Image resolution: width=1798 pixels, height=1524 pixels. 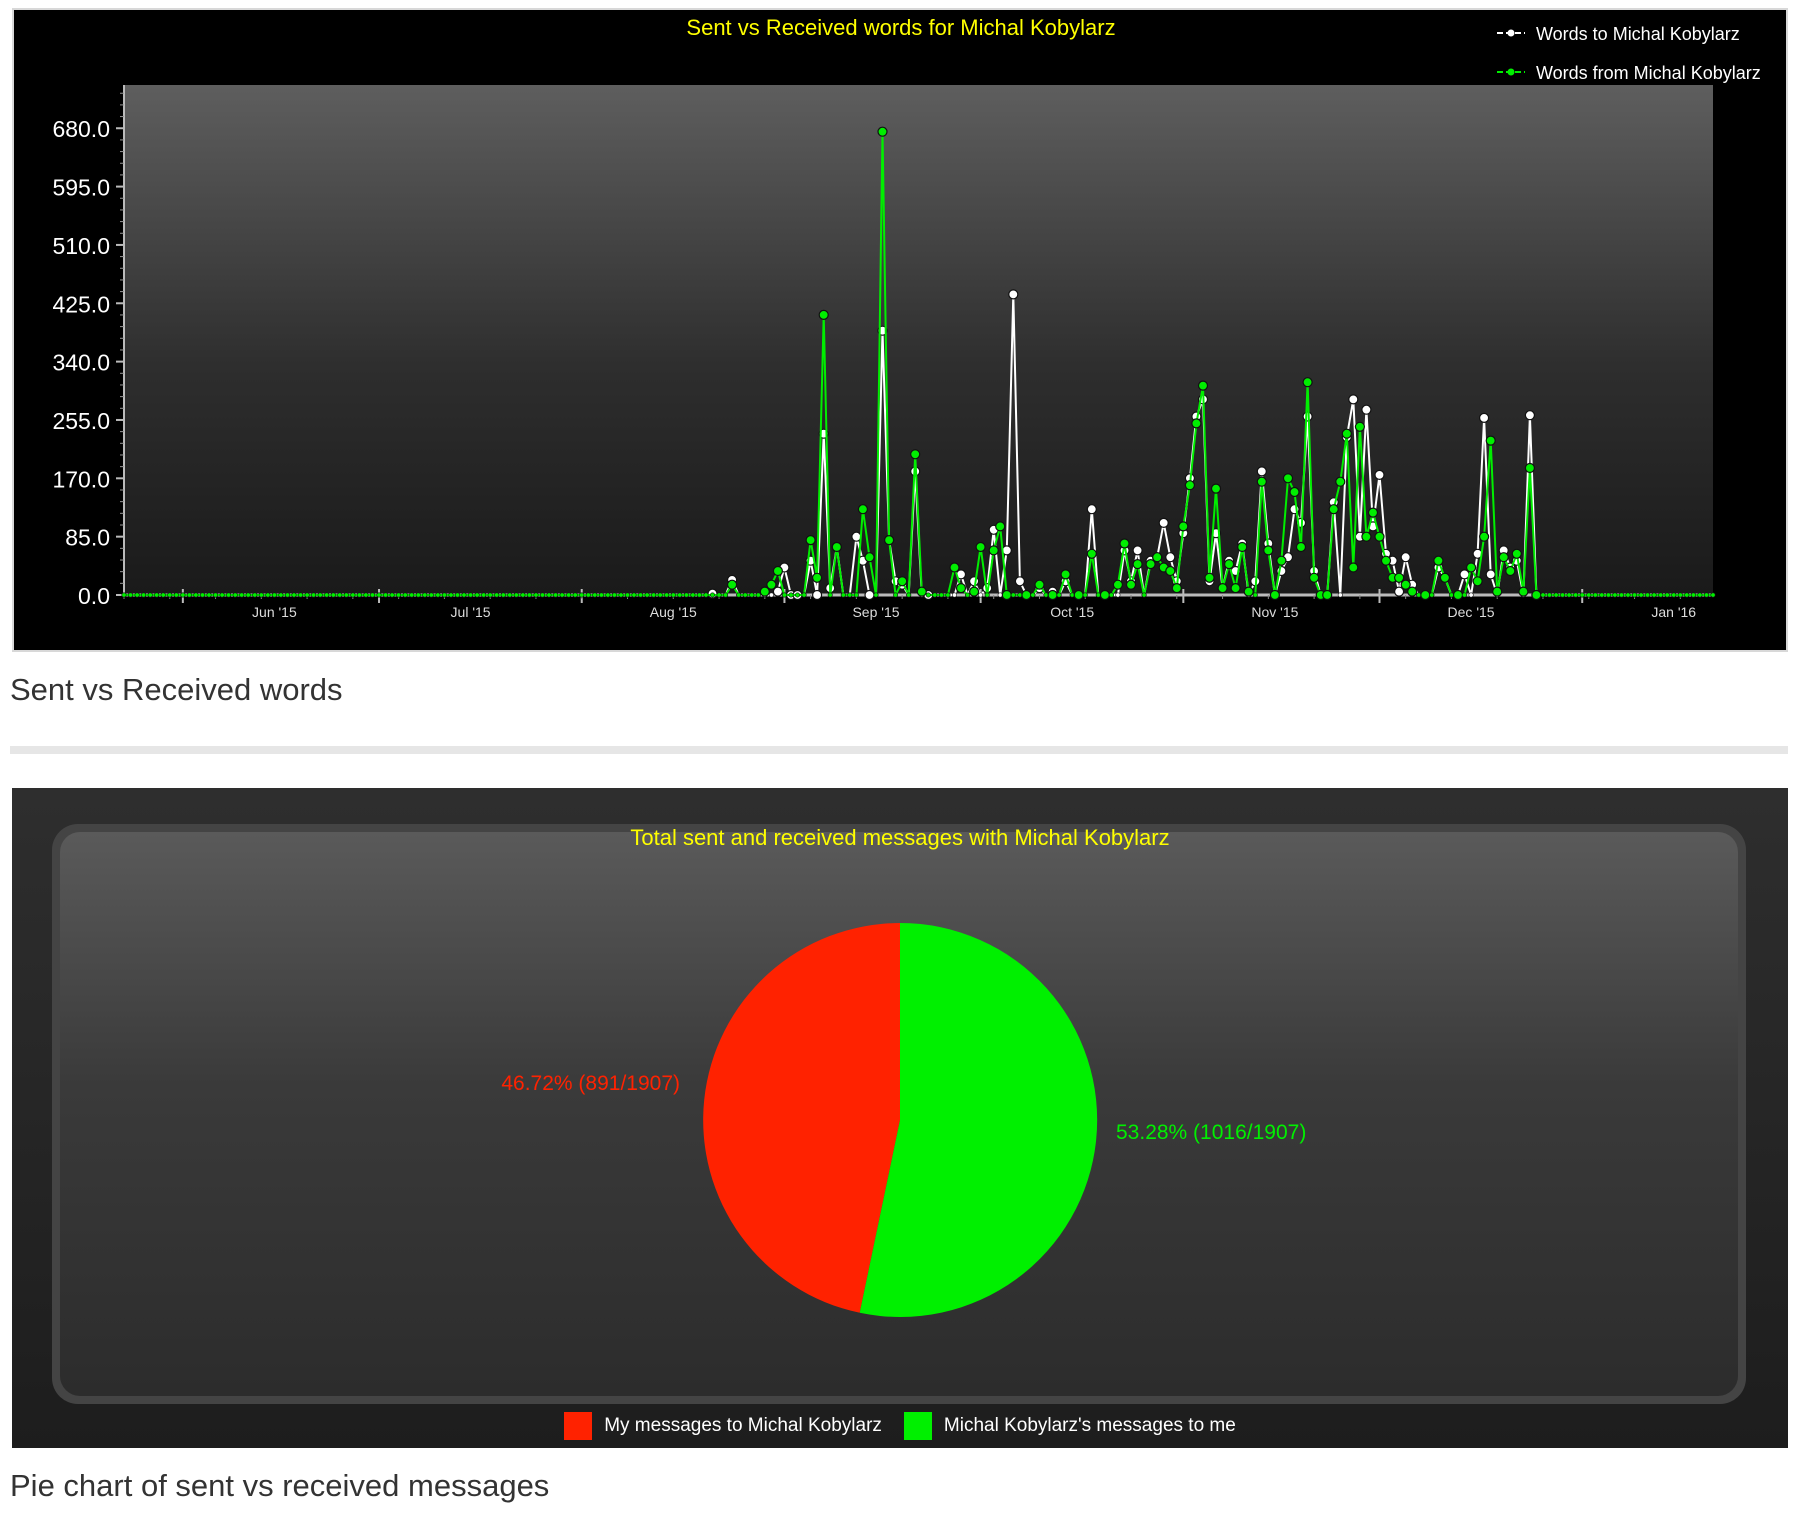 What do you see at coordinates (801, 1118) in the screenshot?
I see `pie-slice-sent` at bounding box center [801, 1118].